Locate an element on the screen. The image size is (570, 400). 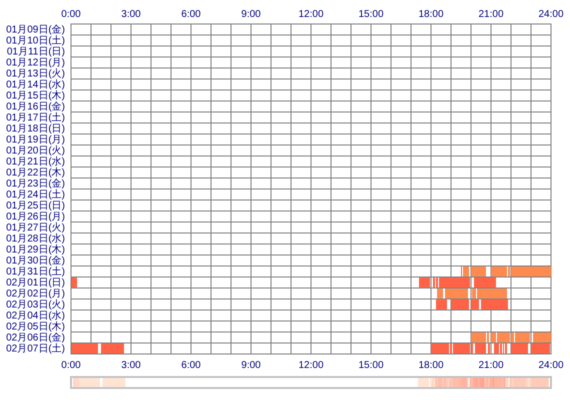
y-tick-label: 01月10日(土) is located at coordinates (35, 40).